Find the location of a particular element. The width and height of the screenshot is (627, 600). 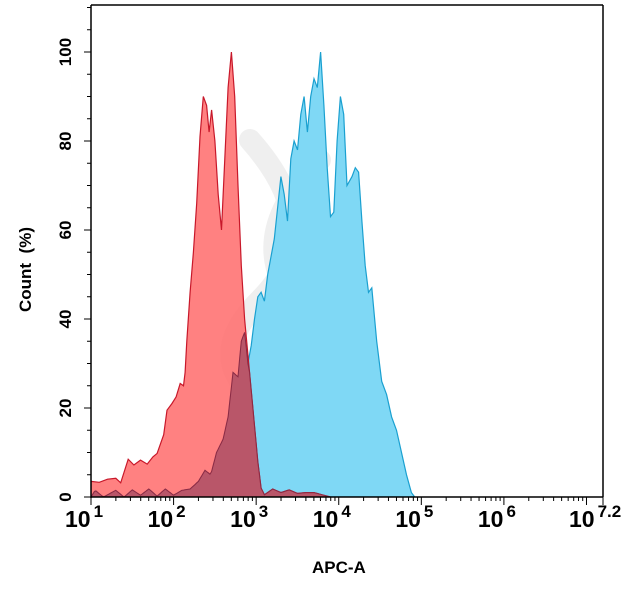

x-tick-label: 10 4 is located at coordinates (331, 517).